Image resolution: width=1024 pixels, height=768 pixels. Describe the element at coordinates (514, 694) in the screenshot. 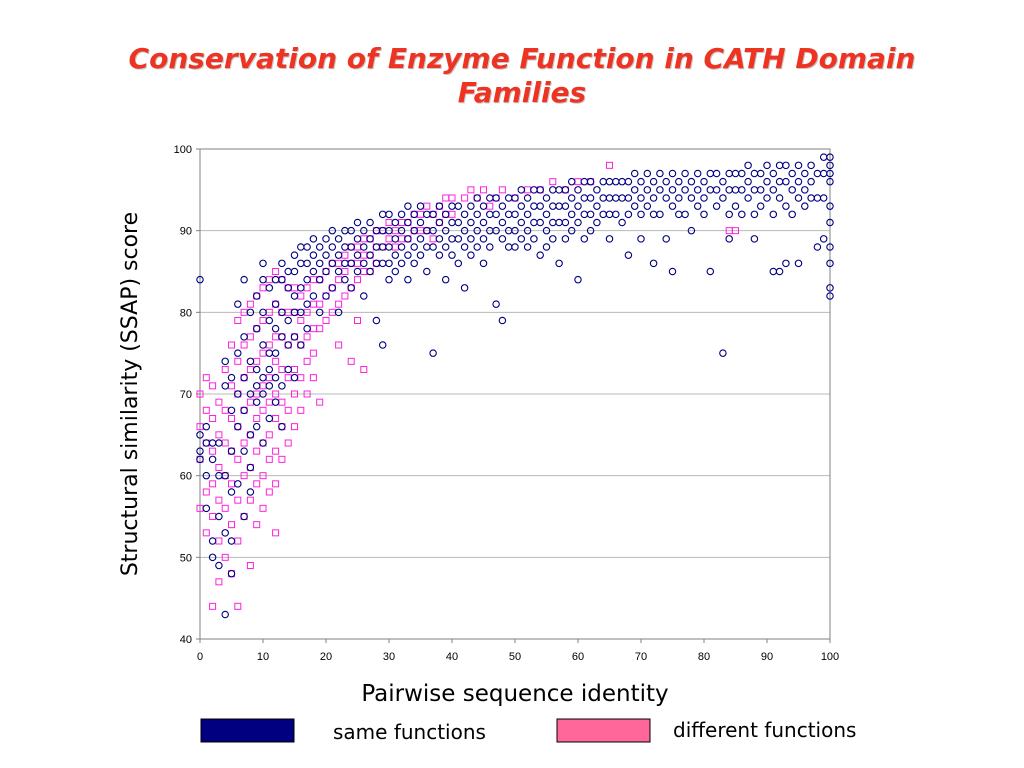

I see `x-axis-label: Pairwise sequence identity` at that location.